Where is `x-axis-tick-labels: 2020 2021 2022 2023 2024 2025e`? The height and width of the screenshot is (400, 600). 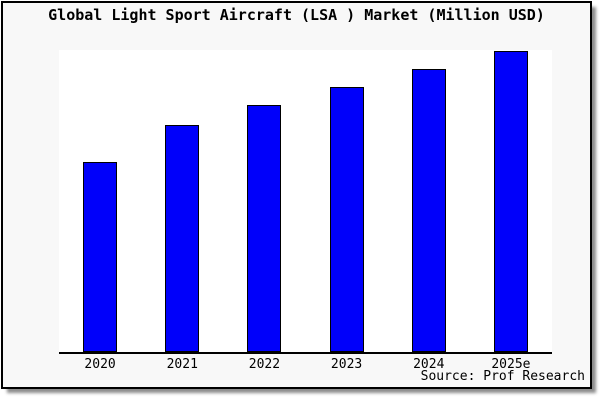
x-axis-tick-labels: 2020 2021 2022 2023 2024 2025e is located at coordinates (305, 365).